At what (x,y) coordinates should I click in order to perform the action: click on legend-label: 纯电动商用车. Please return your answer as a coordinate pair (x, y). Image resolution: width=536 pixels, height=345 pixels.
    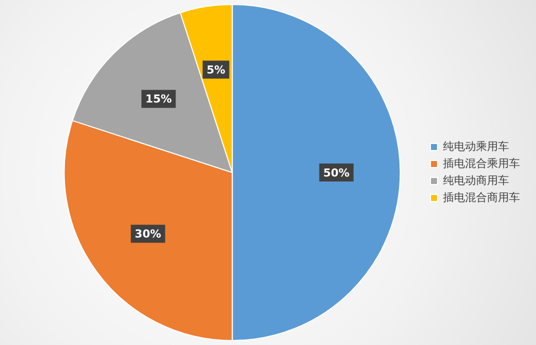
    Looking at the image, I should click on (476, 180).